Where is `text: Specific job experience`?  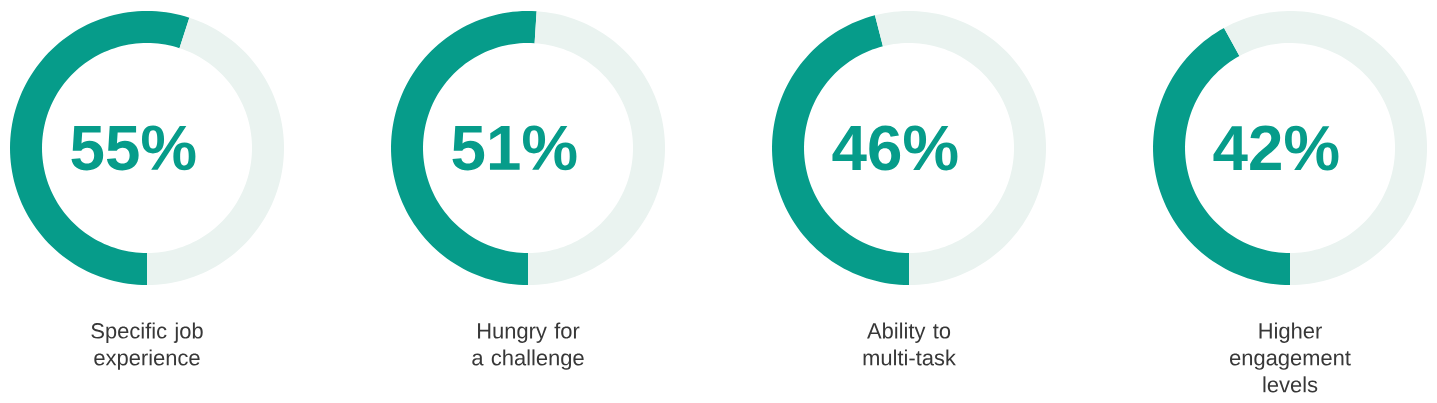 text: Specific job experience is located at coordinates (147, 346).